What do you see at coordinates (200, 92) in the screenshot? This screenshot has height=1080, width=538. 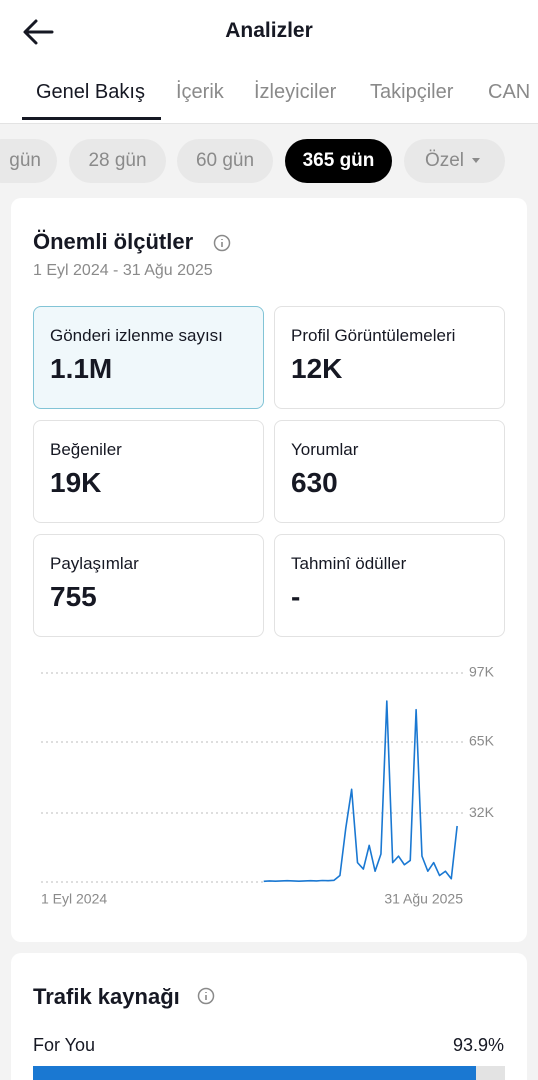 I see `tab: İçerik` at bounding box center [200, 92].